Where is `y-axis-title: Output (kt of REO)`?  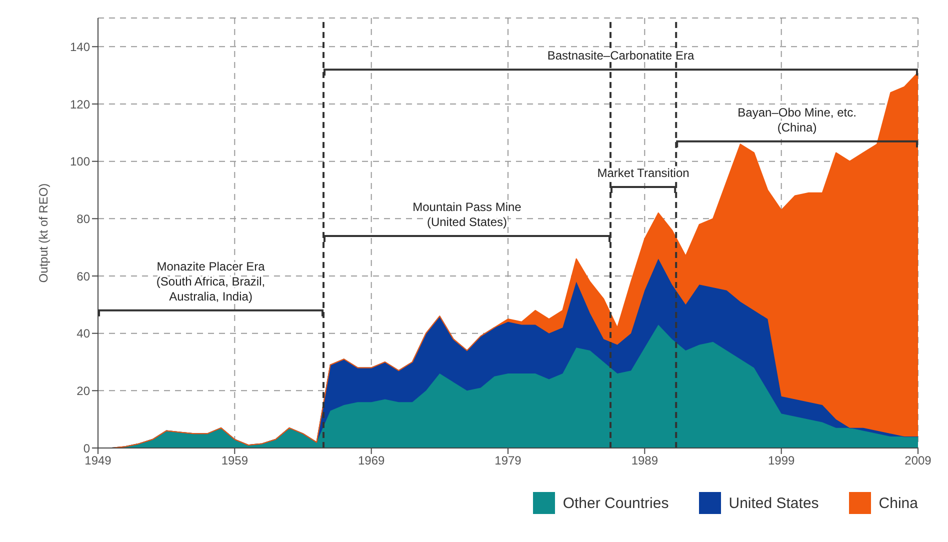
y-axis-title: Output (kt of REO) is located at coordinates (43, 233).